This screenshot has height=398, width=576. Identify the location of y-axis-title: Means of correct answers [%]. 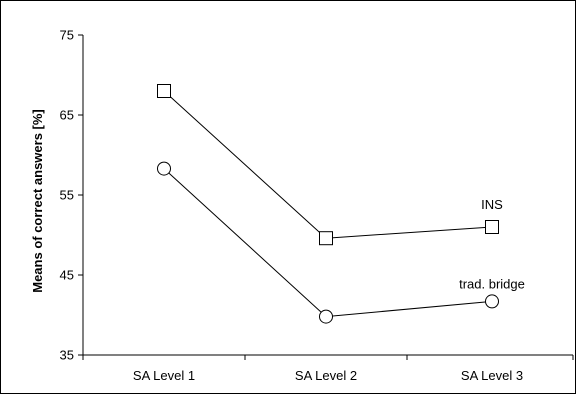
(37, 201).